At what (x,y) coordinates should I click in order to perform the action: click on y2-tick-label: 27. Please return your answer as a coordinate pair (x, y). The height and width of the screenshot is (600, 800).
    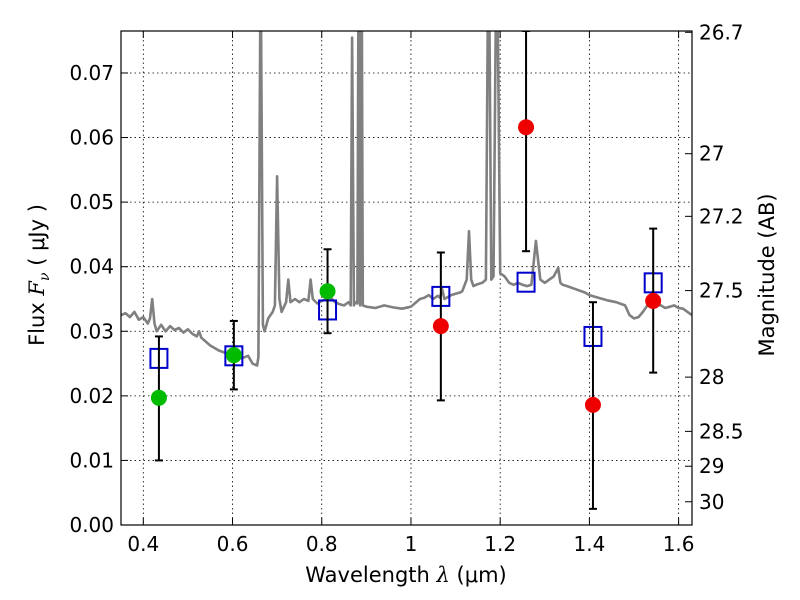
    Looking at the image, I should click on (711, 154).